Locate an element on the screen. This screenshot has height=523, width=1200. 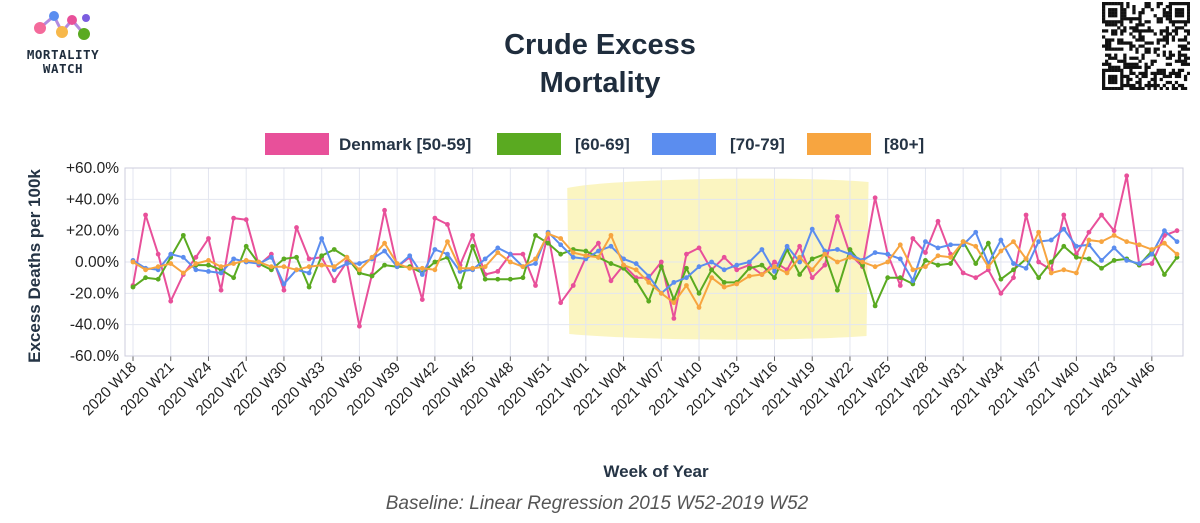
logo-line-1: MORTALITY is located at coordinates (63, 54).